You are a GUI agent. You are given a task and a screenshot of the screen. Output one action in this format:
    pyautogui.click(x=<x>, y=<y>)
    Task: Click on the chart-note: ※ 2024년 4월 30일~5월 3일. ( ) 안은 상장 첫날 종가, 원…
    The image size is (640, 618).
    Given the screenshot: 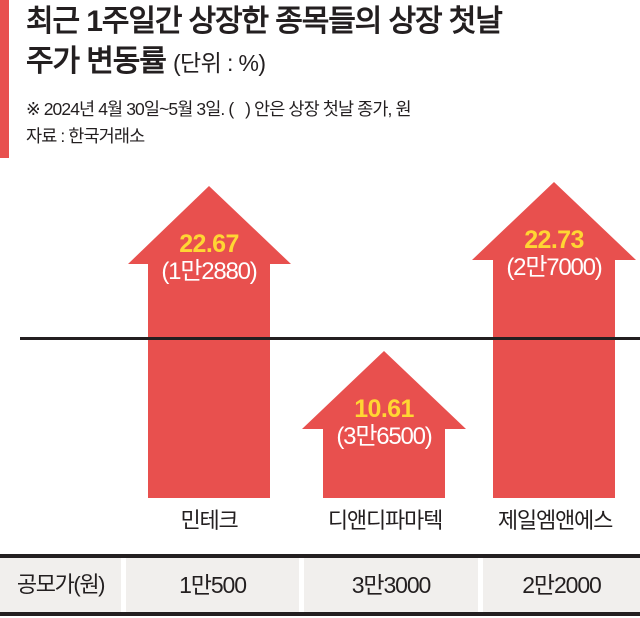 What is the action you would take?
    pyautogui.click(x=332, y=123)
    